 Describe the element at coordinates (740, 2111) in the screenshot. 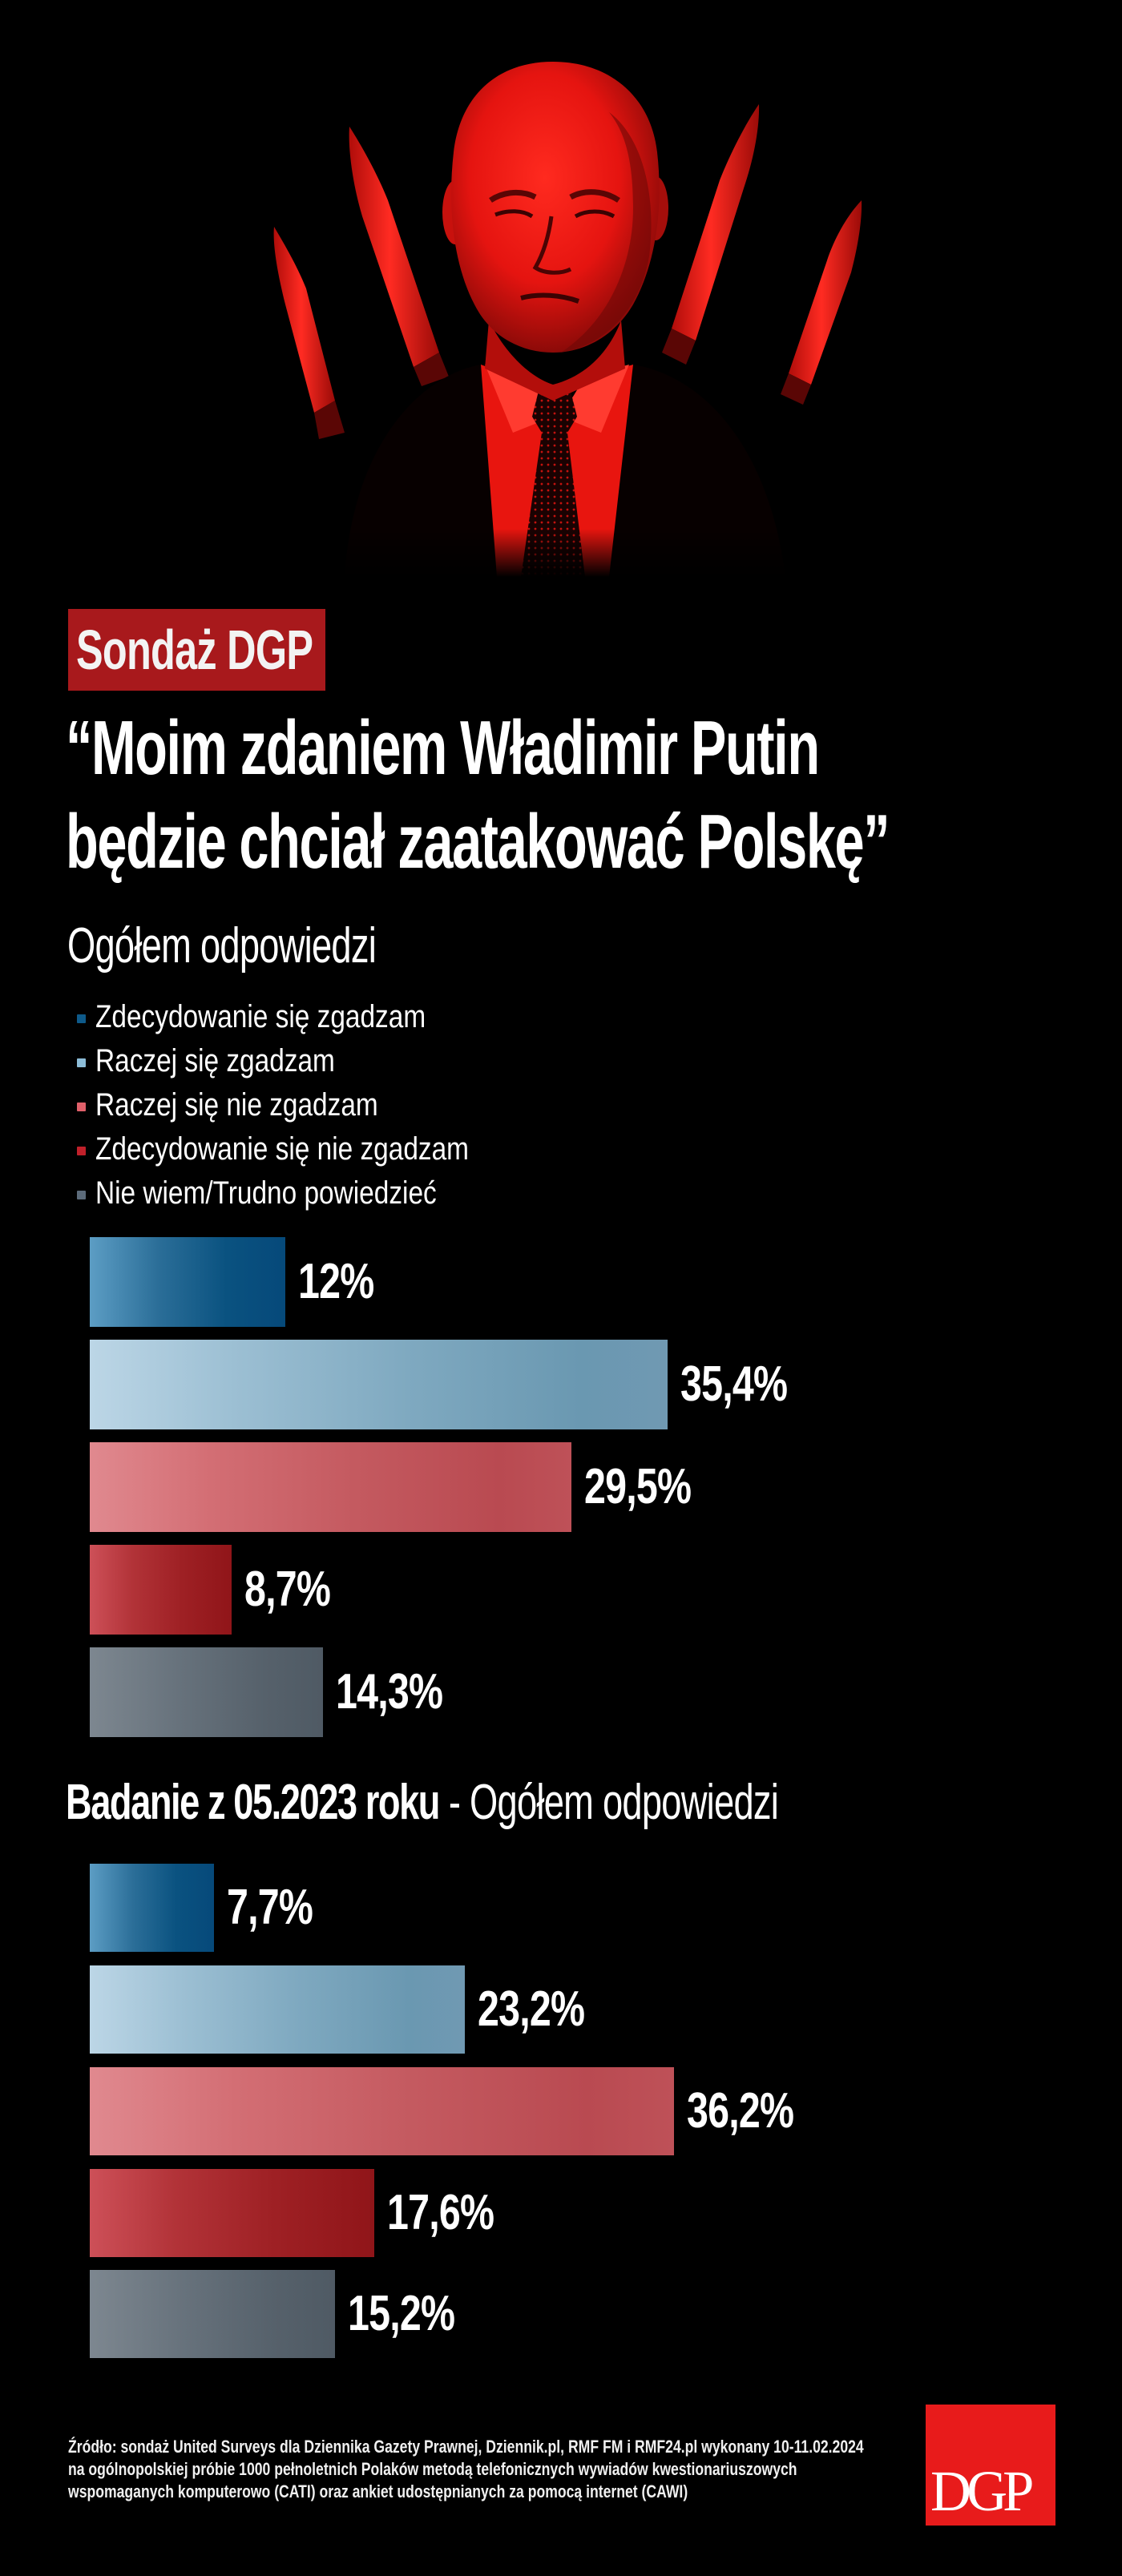

I see `bar-value: 36,2%` at that location.